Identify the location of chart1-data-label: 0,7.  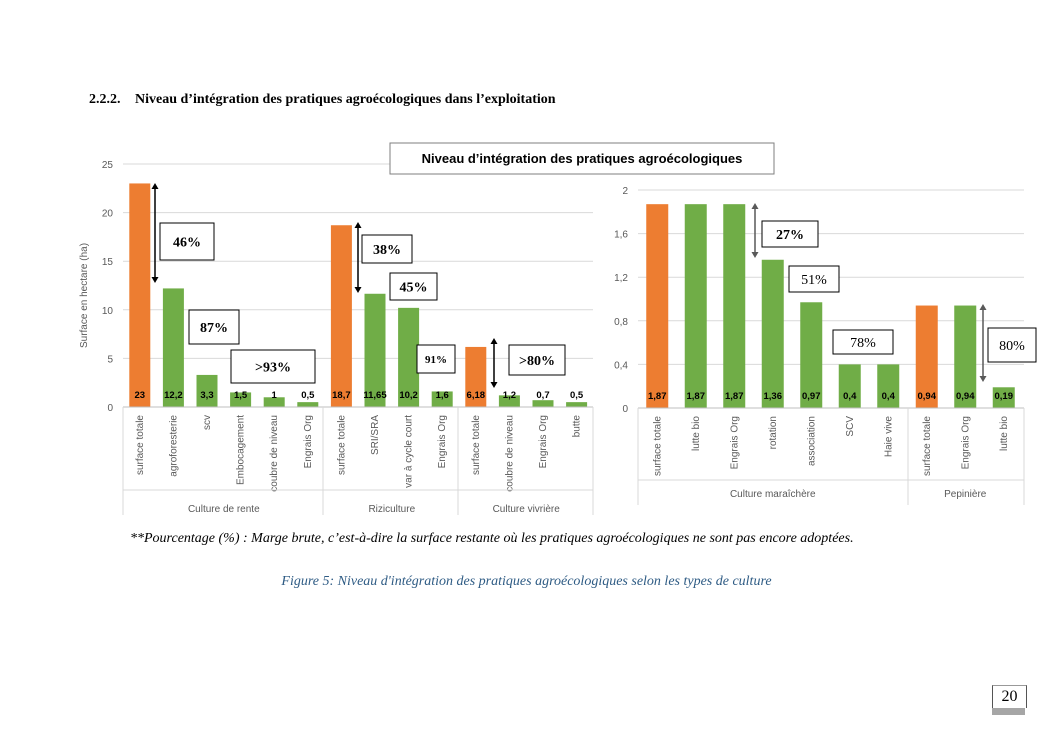
(542, 395).